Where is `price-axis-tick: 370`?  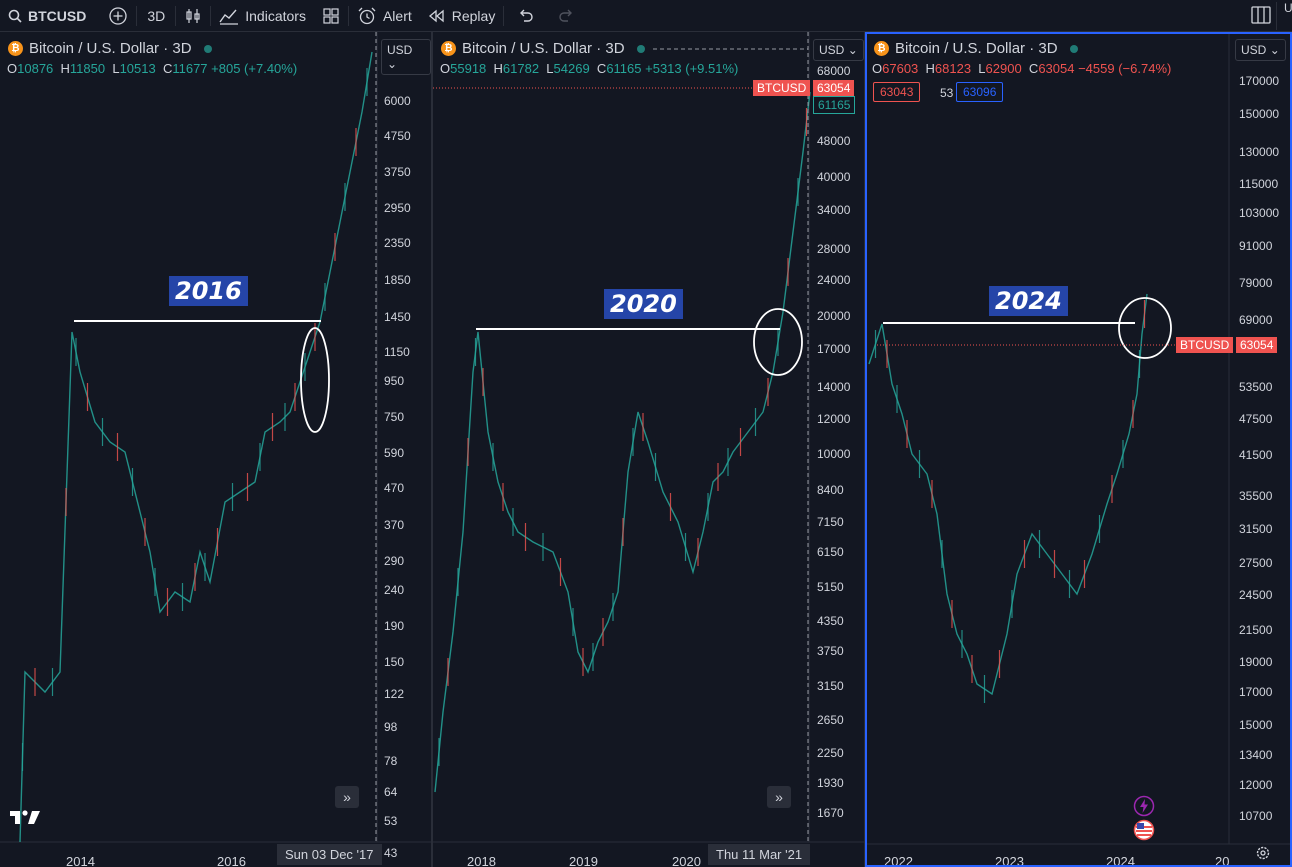 price-axis-tick: 370 is located at coordinates (394, 525).